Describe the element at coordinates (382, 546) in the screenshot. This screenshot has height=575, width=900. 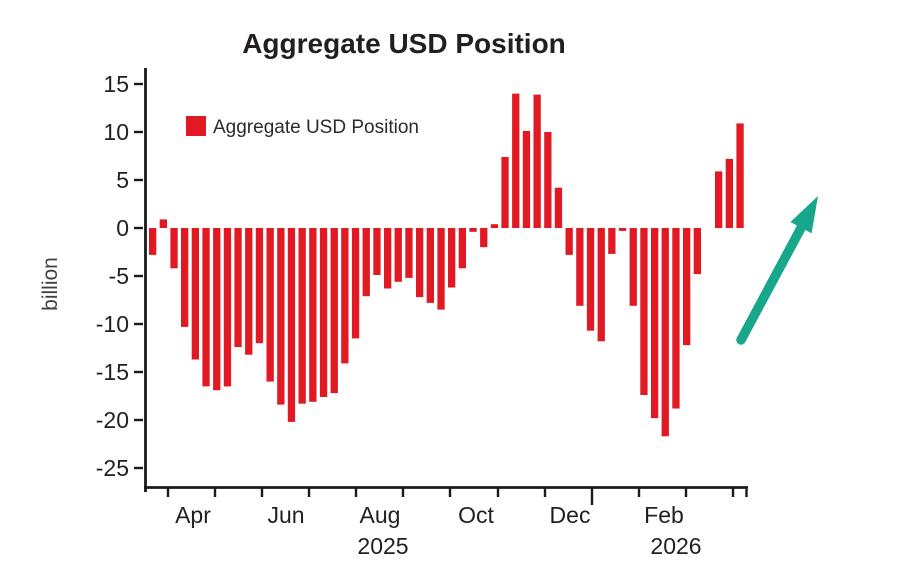
I see `x-year-label: 2025` at that location.